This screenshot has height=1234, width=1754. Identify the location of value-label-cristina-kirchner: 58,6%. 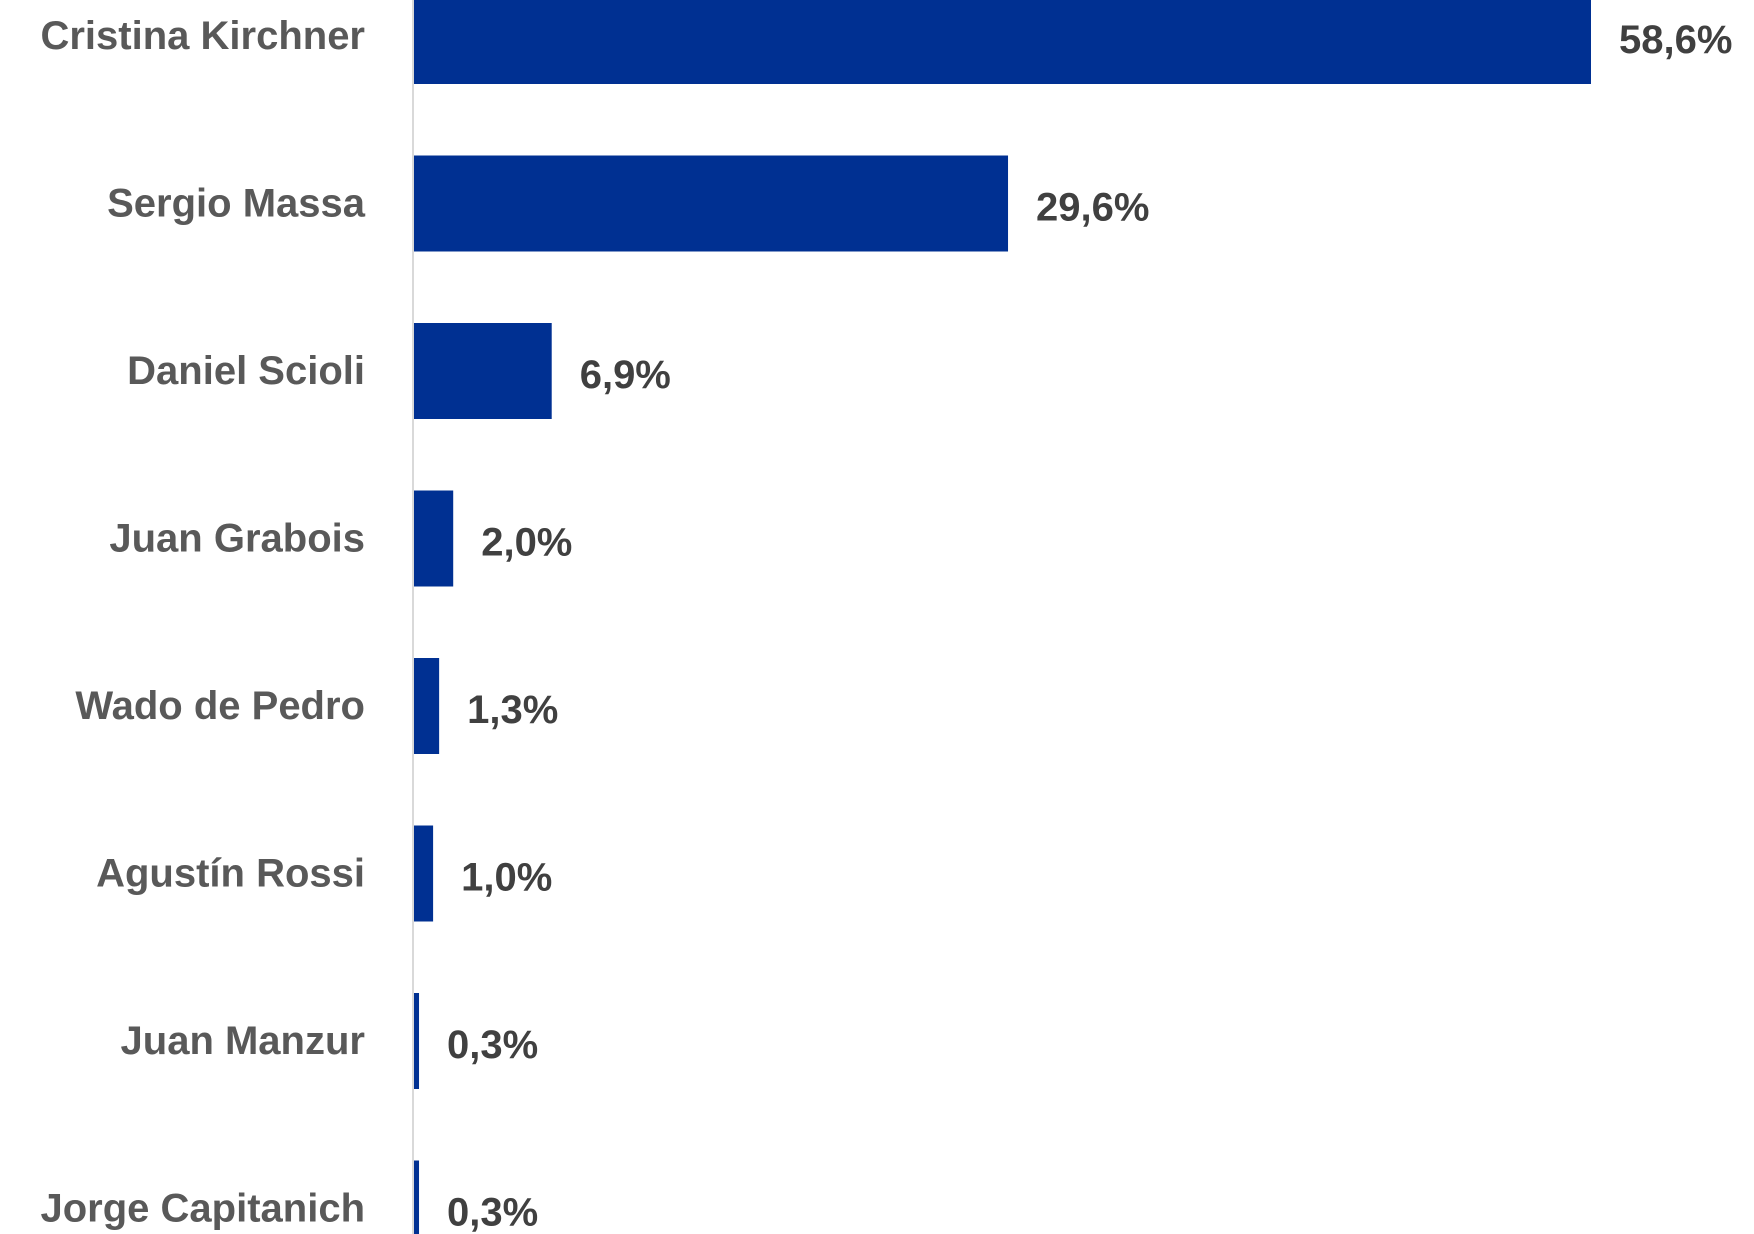
(1675, 40).